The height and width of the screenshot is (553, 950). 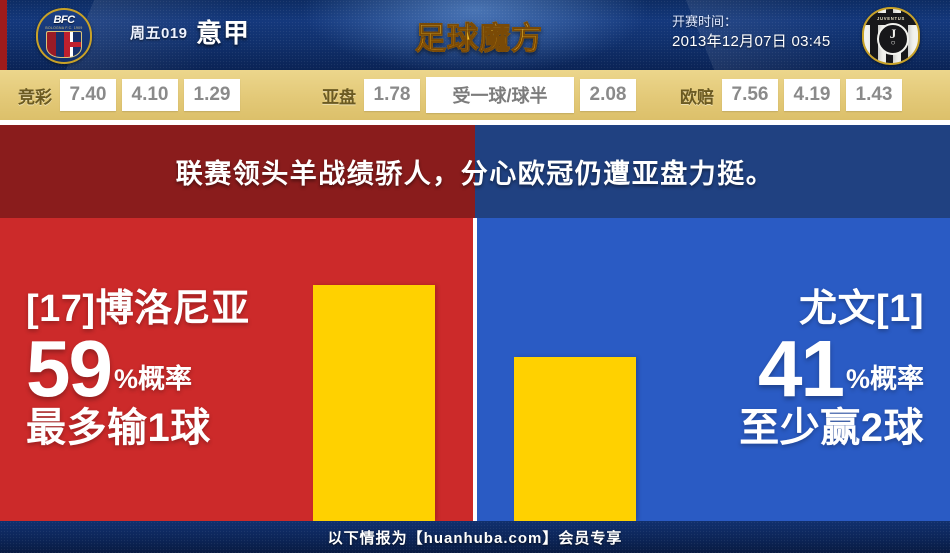 What do you see at coordinates (697, 97) in the screenshot?
I see `odds-label-european: 欧赔` at bounding box center [697, 97].